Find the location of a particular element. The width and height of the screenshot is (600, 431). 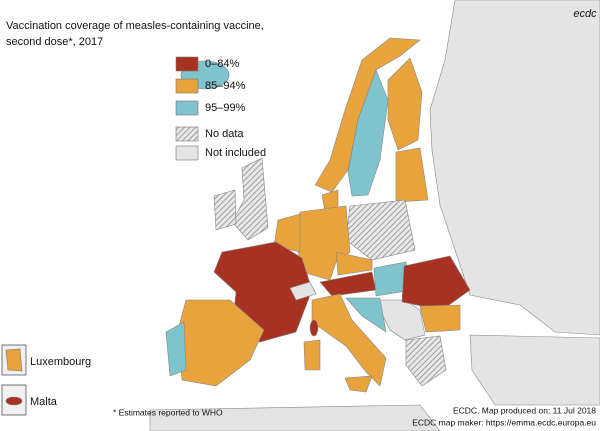

inset-label: Malta is located at coordinates (44, 402).